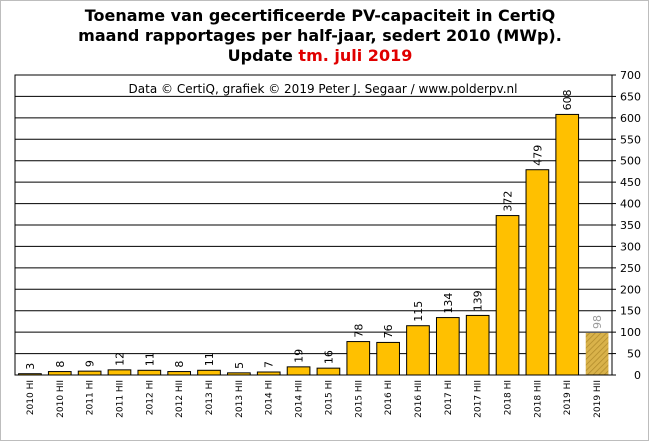  Describe the element at coordinates (328, 357) in the screenshot. I see `data-label: 16` at that location.